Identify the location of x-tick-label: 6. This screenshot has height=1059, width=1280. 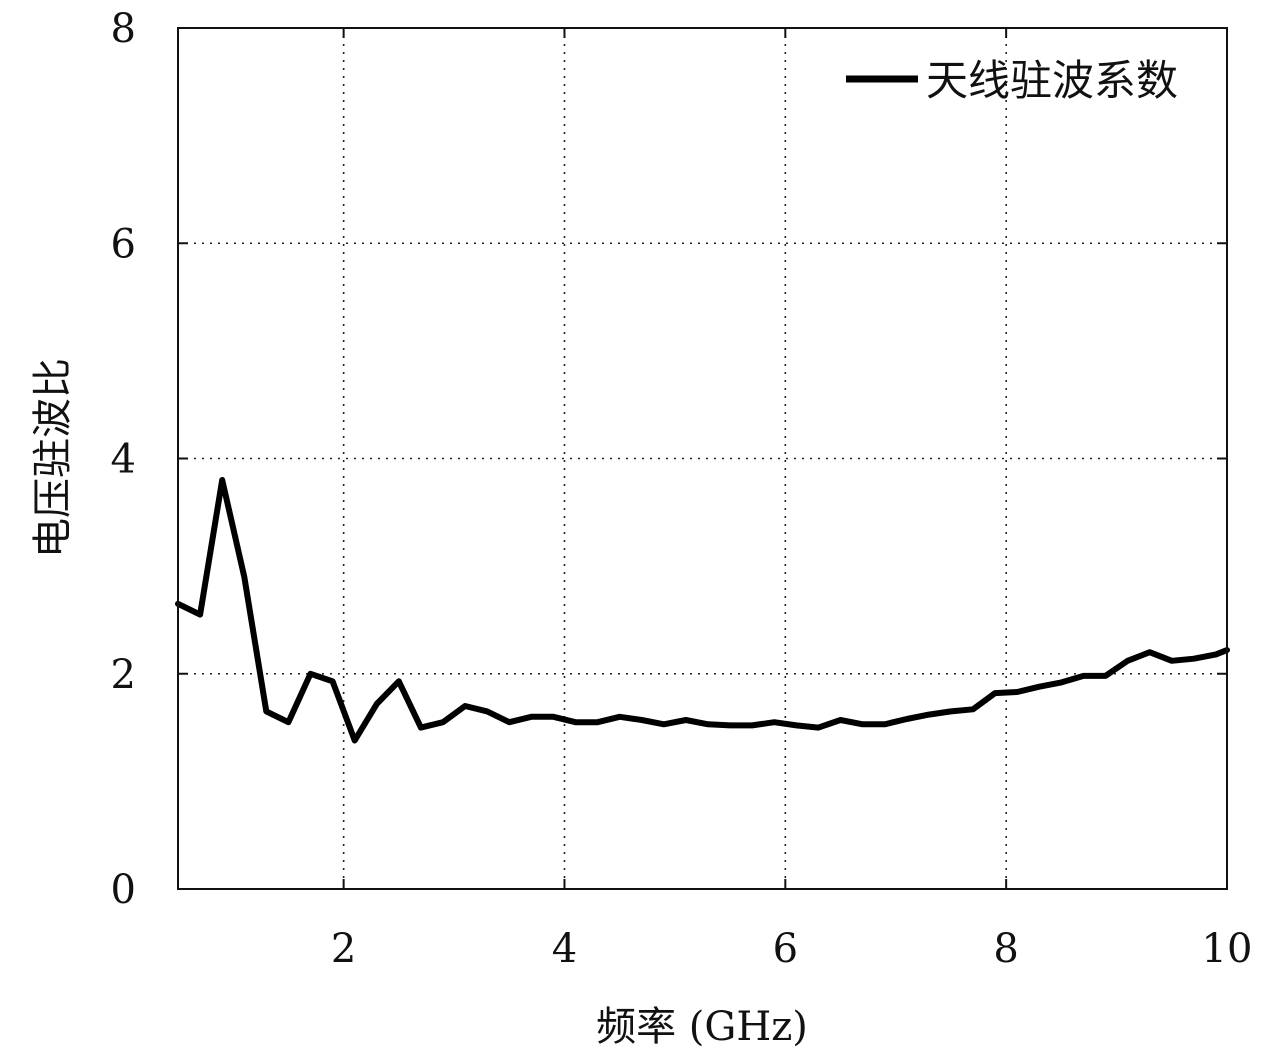
(785, 949).